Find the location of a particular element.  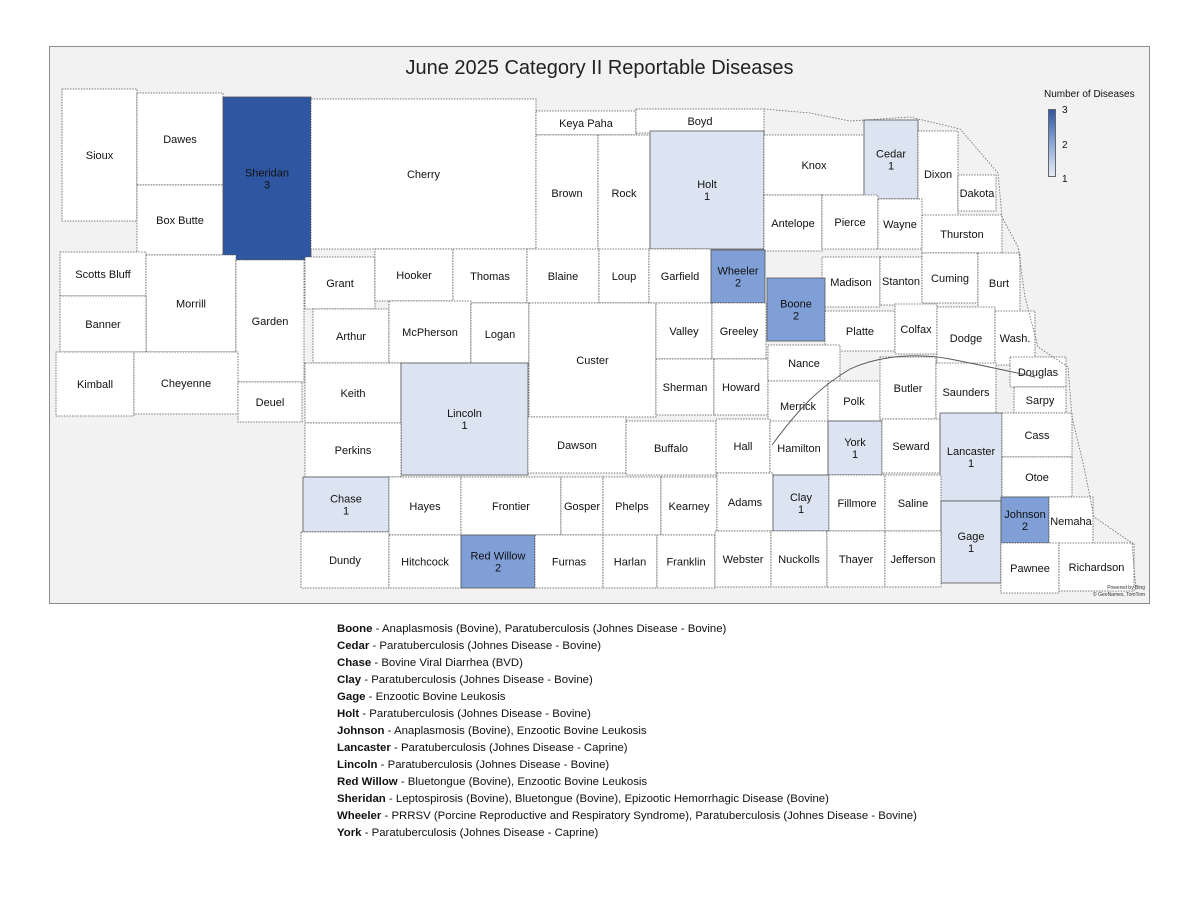

county-hitchcock: Hitchcock is located at coordinates (425, 561).